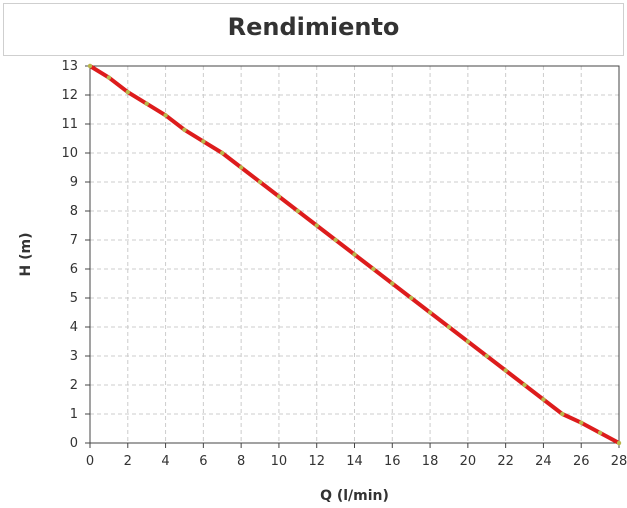 The width and height of the screenshot is (627, 508). I want to click on chart-title: Rendimiento, so click(313, 26).